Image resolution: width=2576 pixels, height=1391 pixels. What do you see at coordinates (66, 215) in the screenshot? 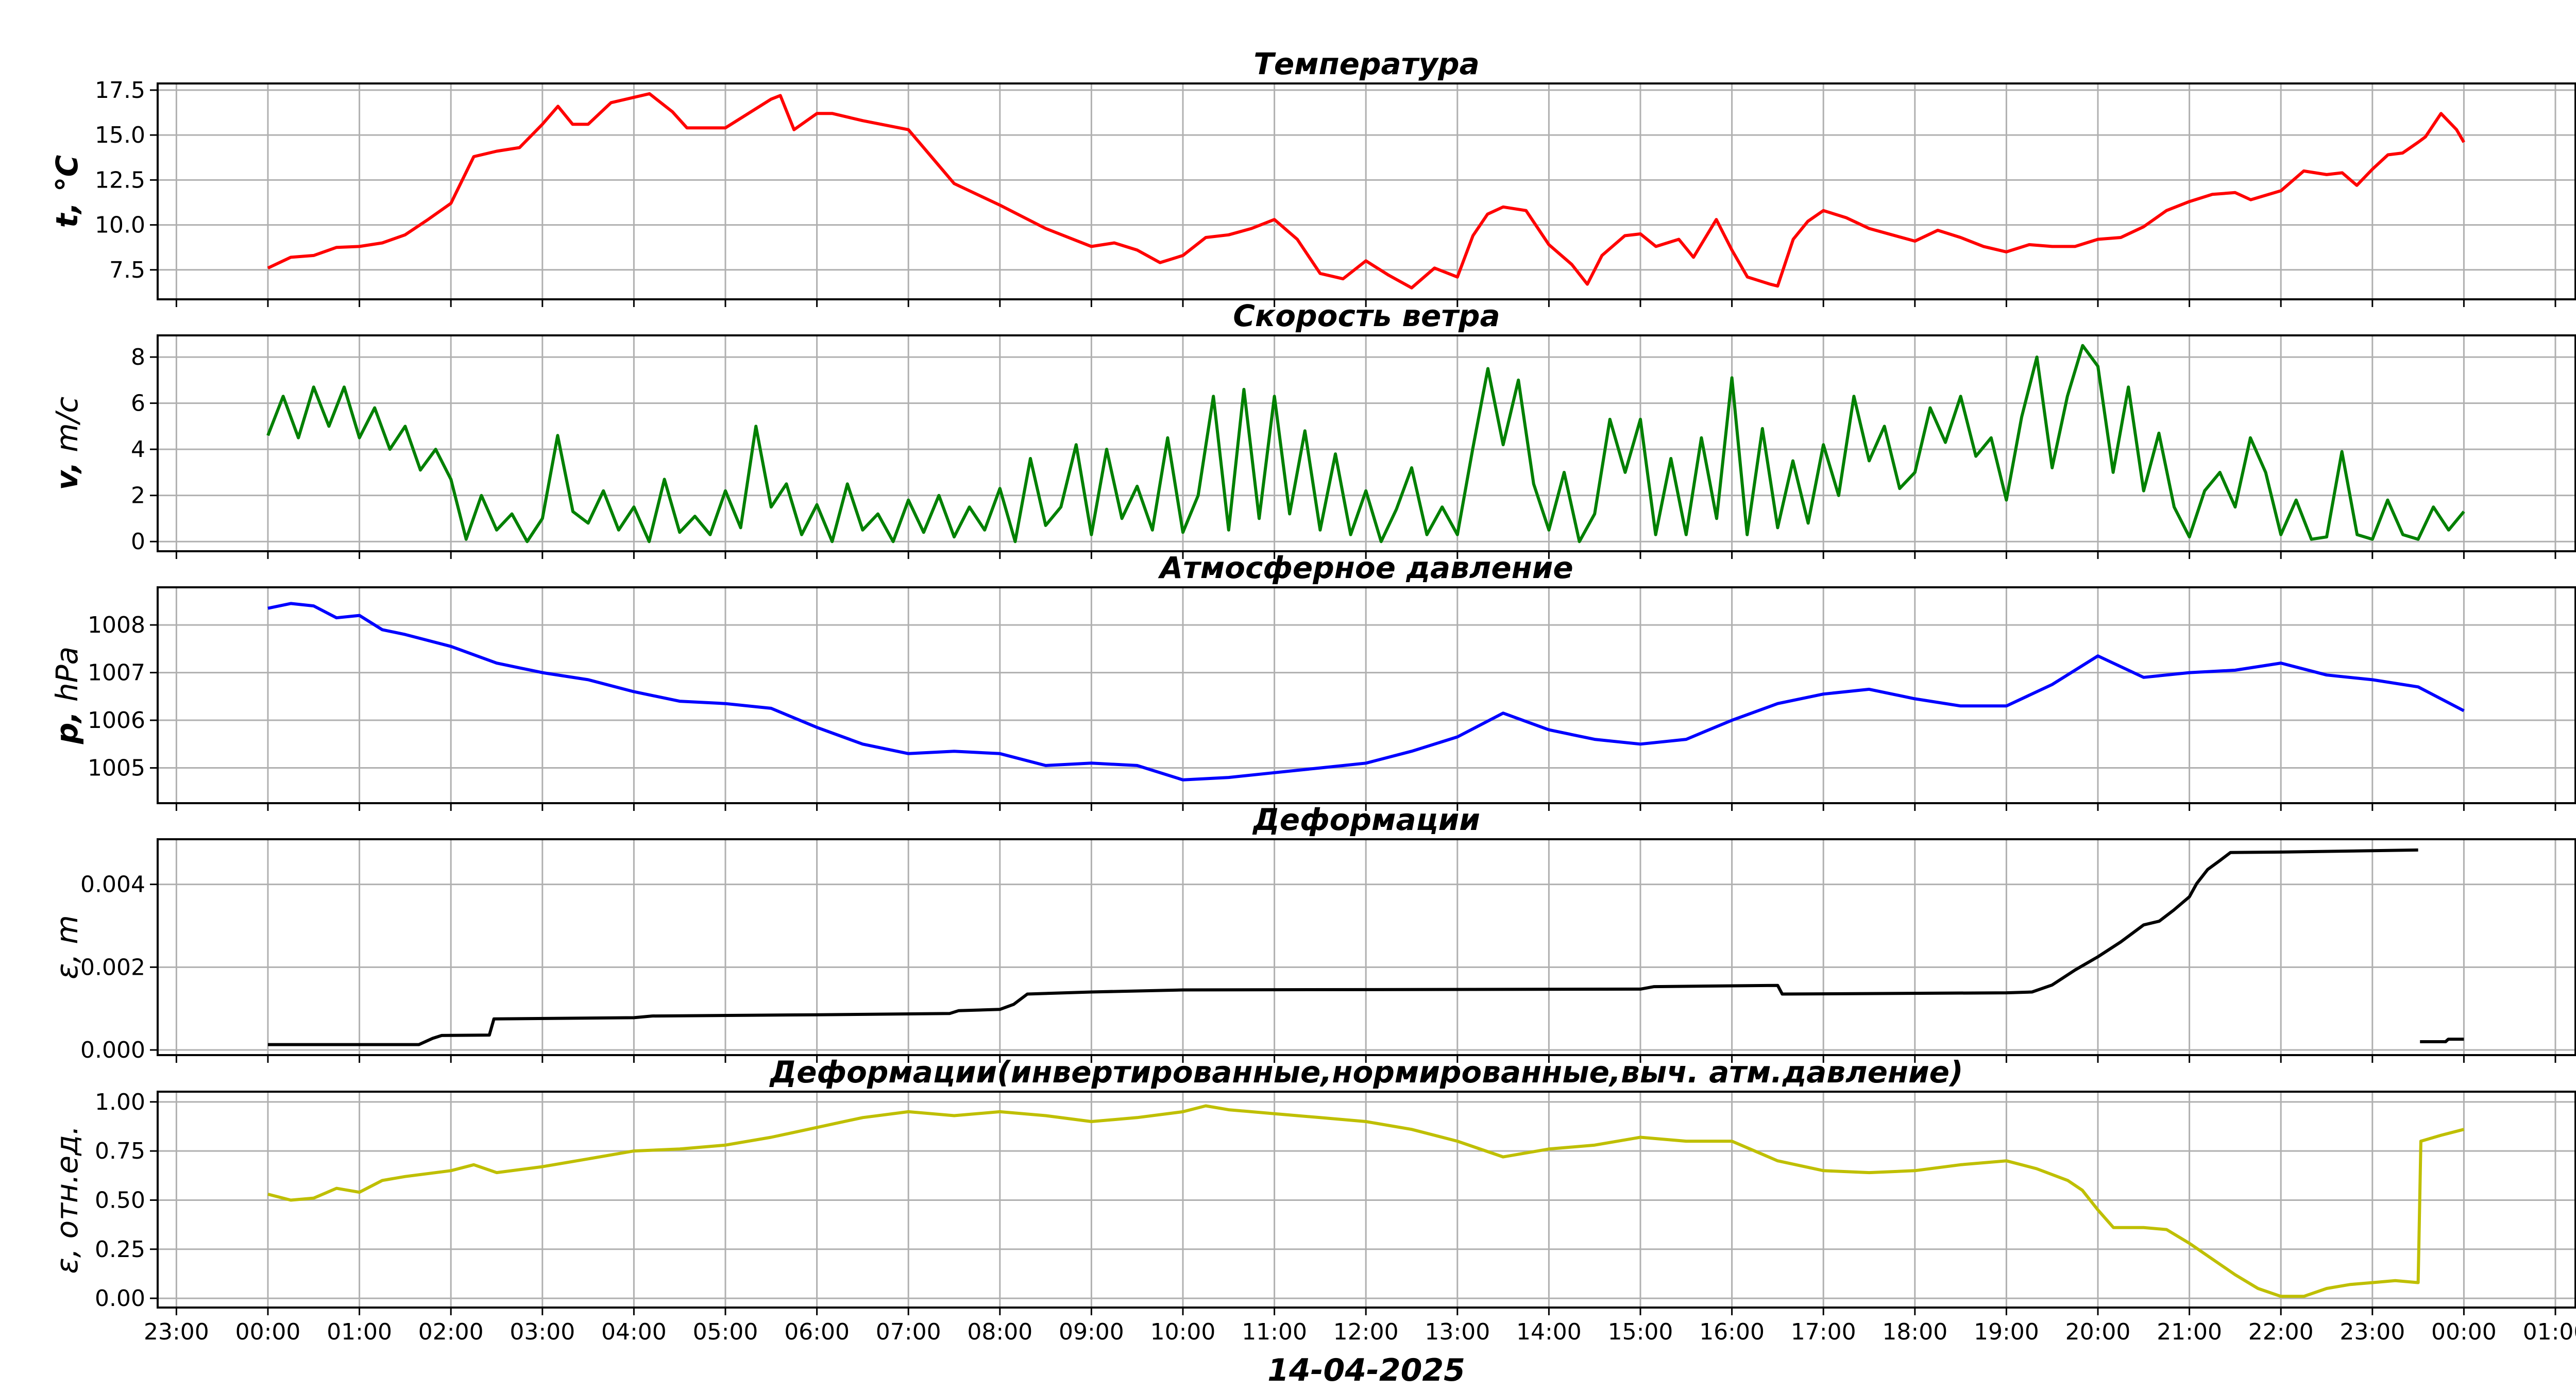
I see `y-axis-label-symbol: t,` at bounding box center [66, 215].